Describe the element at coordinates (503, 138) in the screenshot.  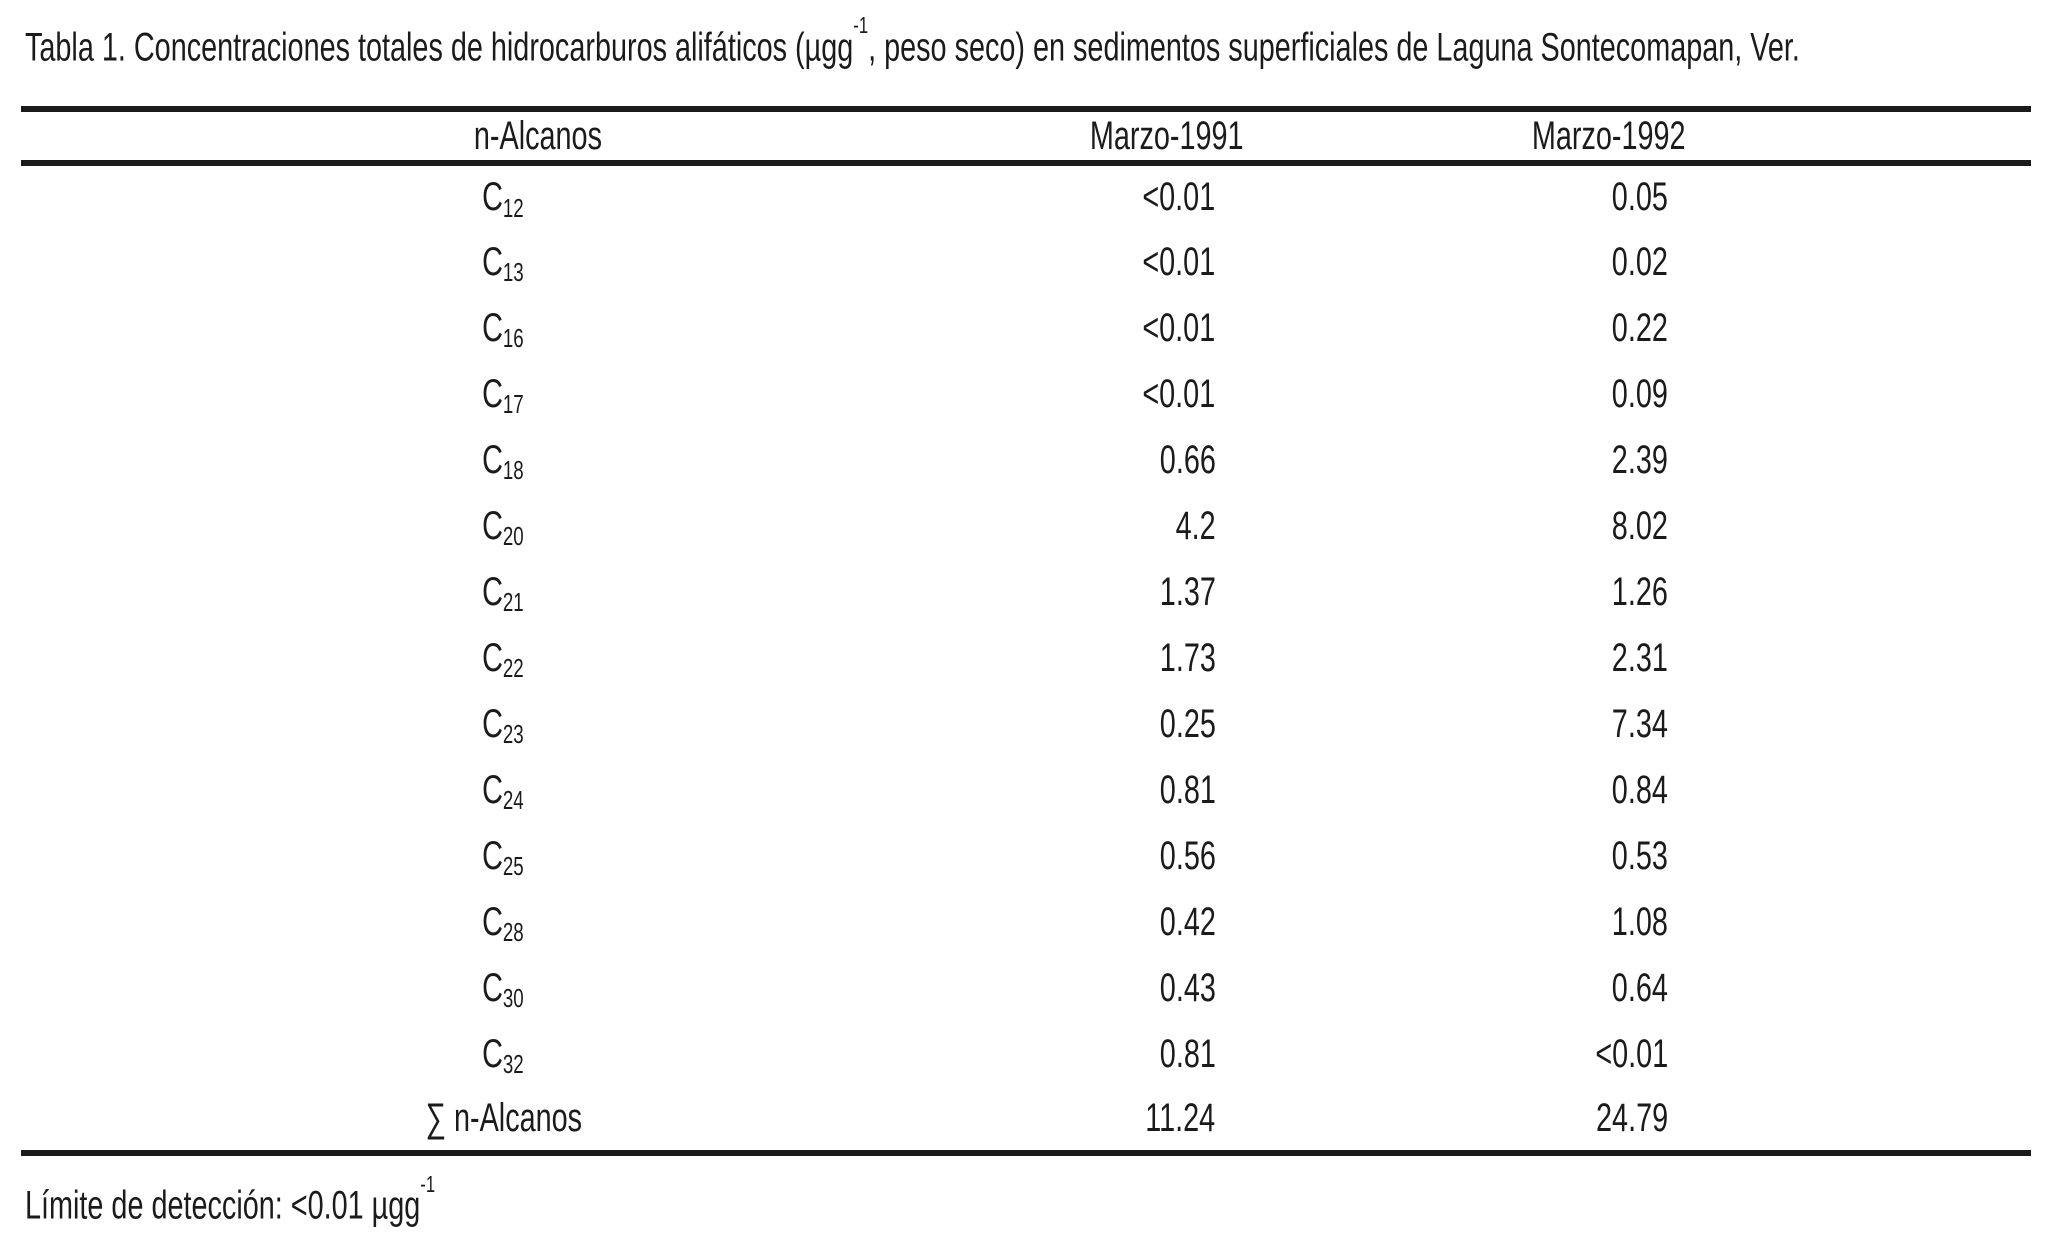
I see `header-n-alcanos: n-Alcanos` at that location.